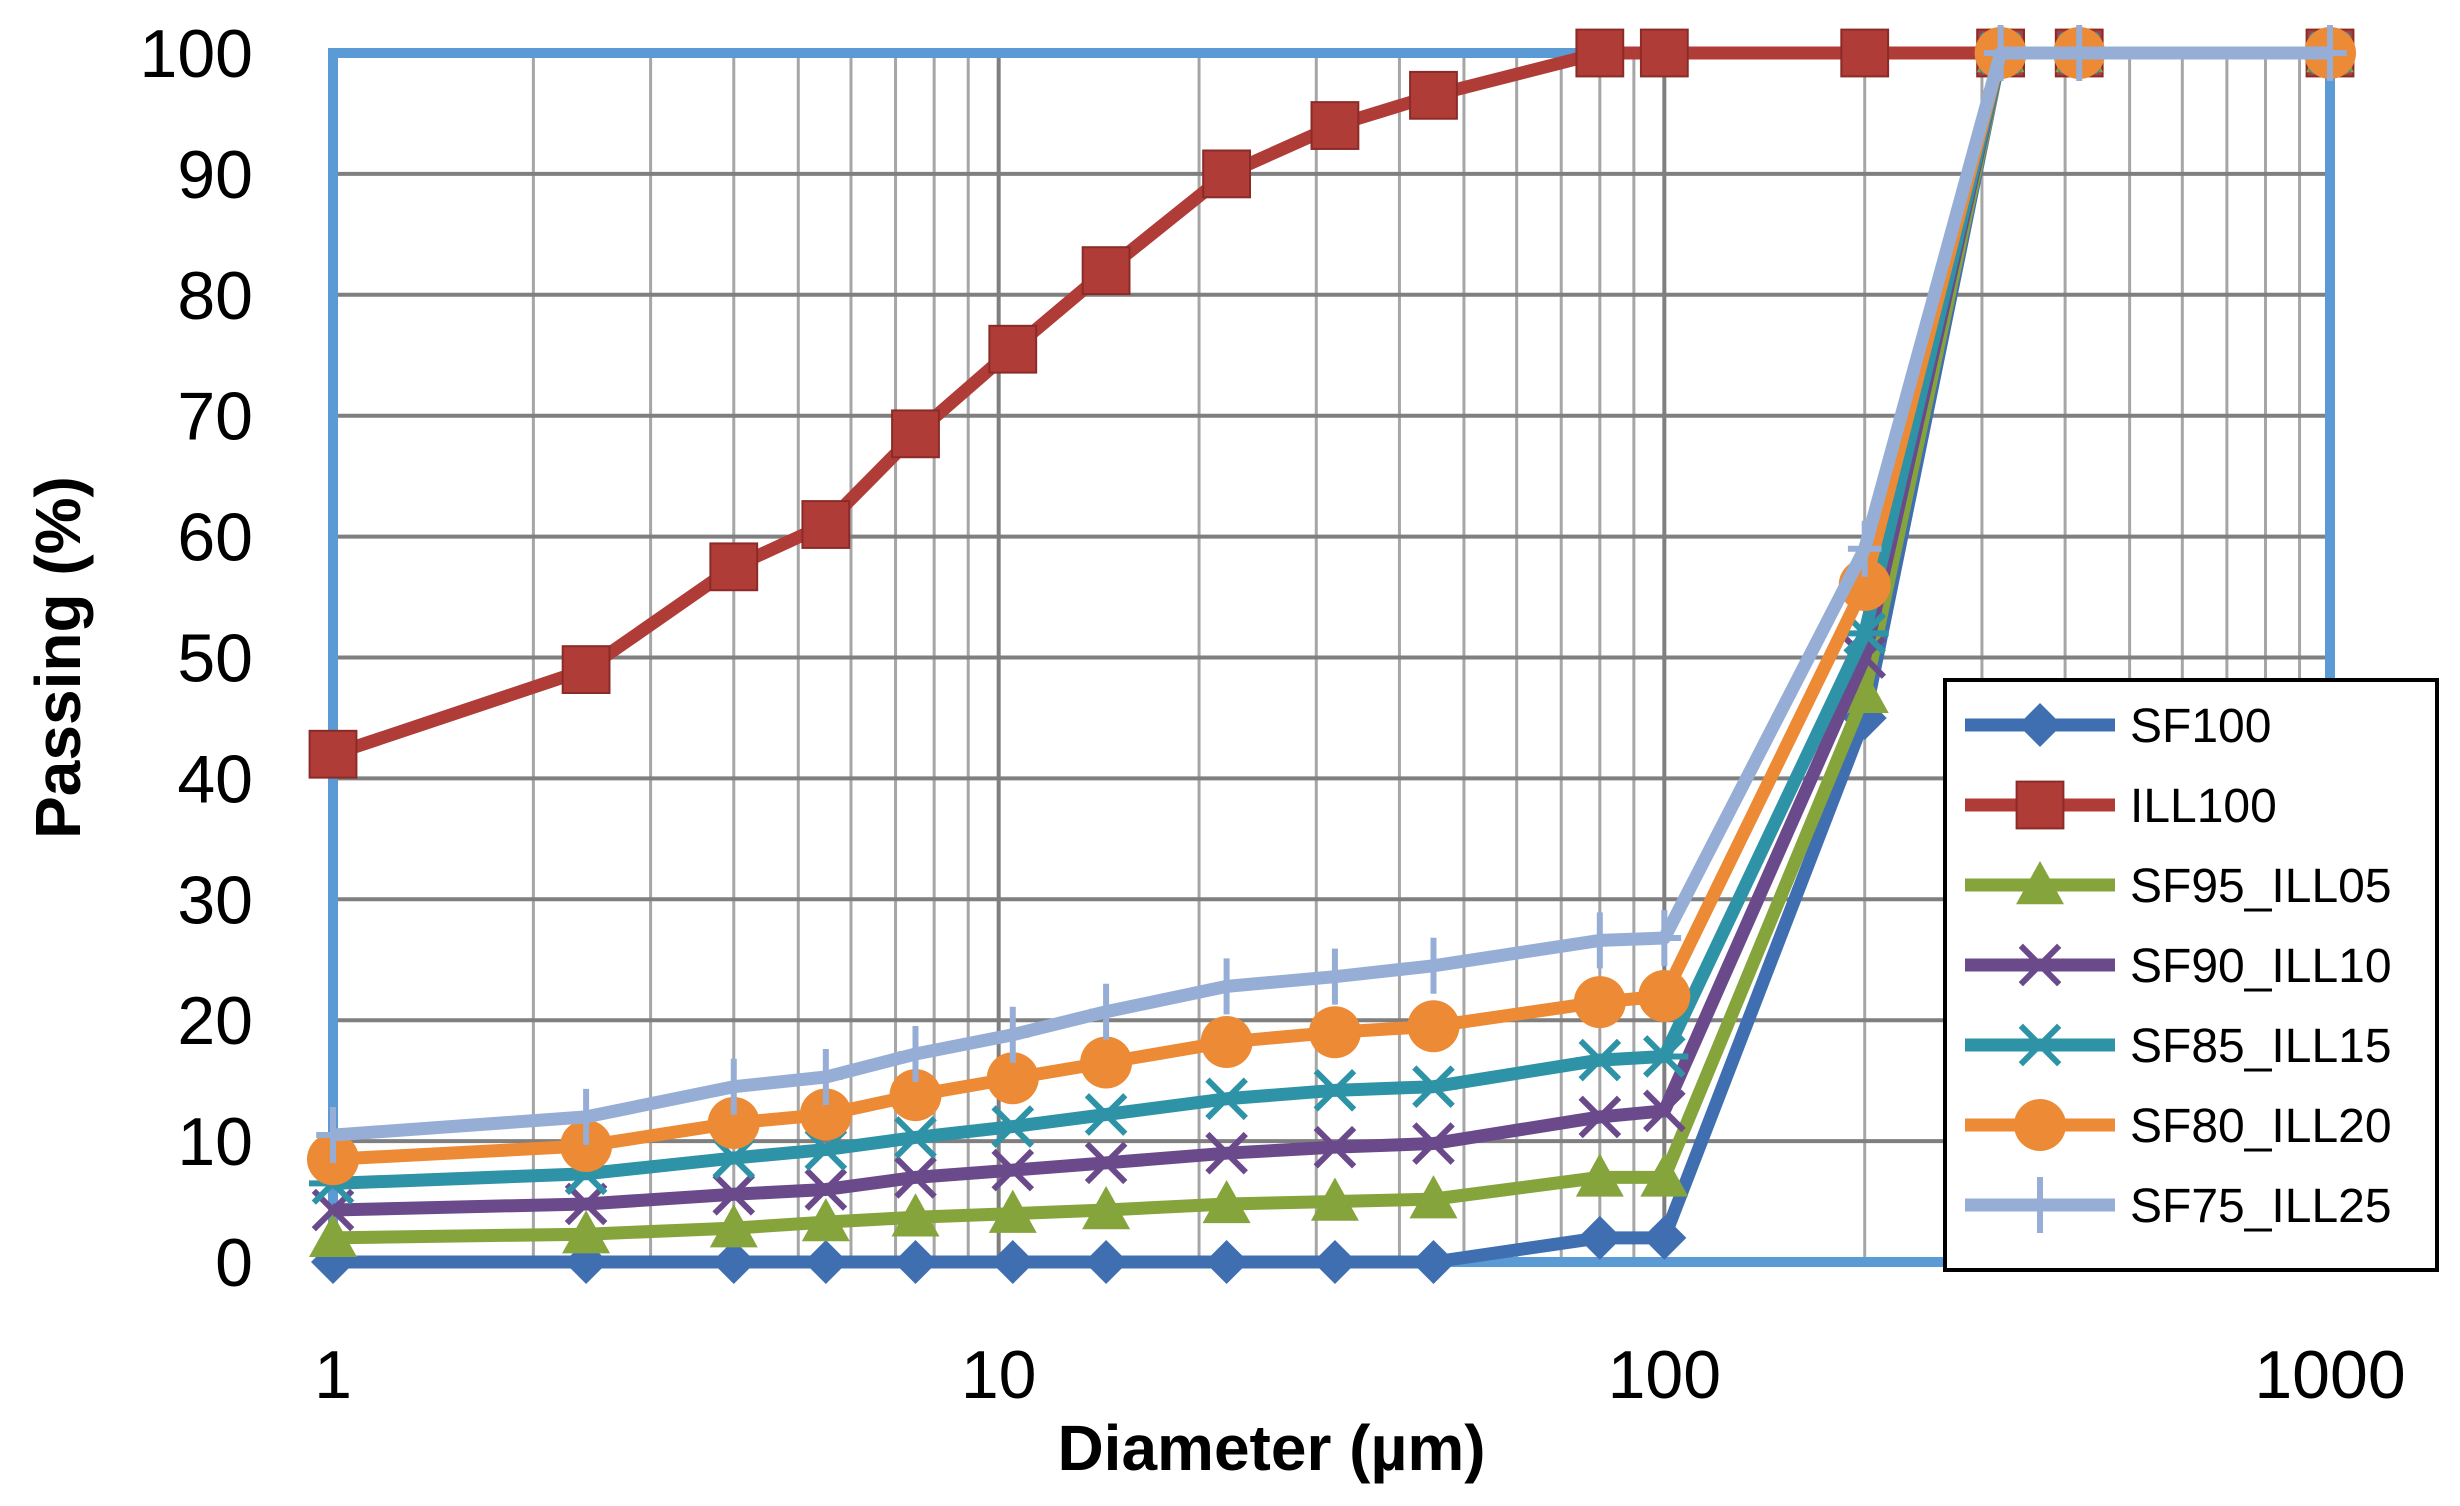 This screenshot has height=1506, width=2460. I want to click on x-tick-label: 1000, so click(2329, 1375).